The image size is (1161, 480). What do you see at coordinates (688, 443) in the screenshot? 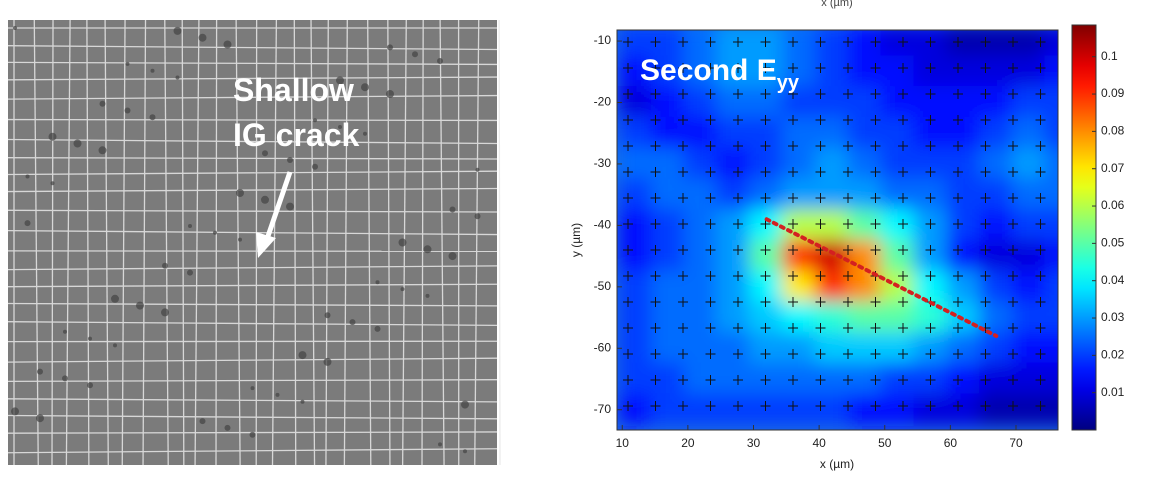
I see `x-tick-label: 20` at bounding box center [688, 443].